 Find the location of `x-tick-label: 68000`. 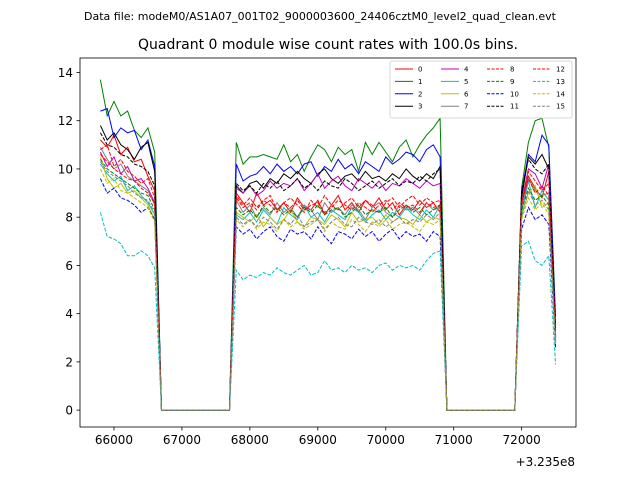

x-tick-label: 68000 is located at coordinates (250, 440).